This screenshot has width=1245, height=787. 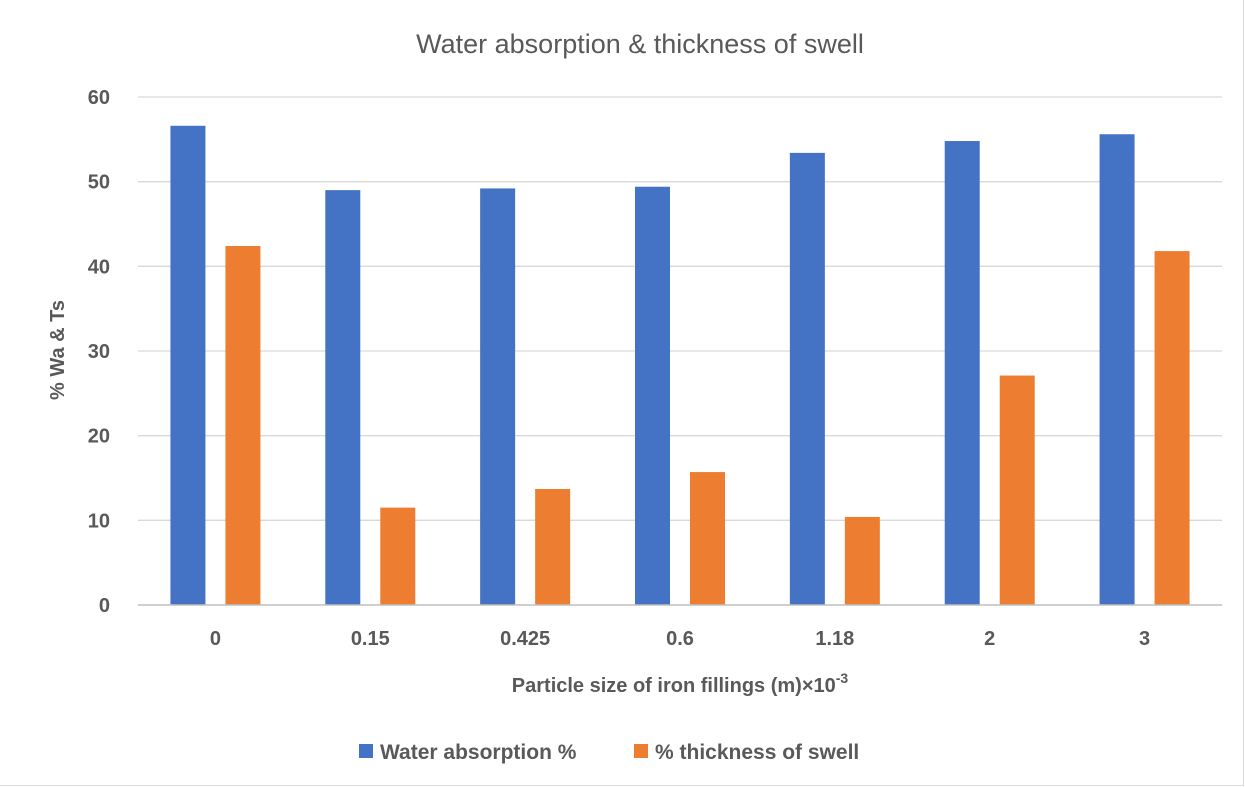 I want to click on y-tick-label: 20, so click(x=99, y=437).